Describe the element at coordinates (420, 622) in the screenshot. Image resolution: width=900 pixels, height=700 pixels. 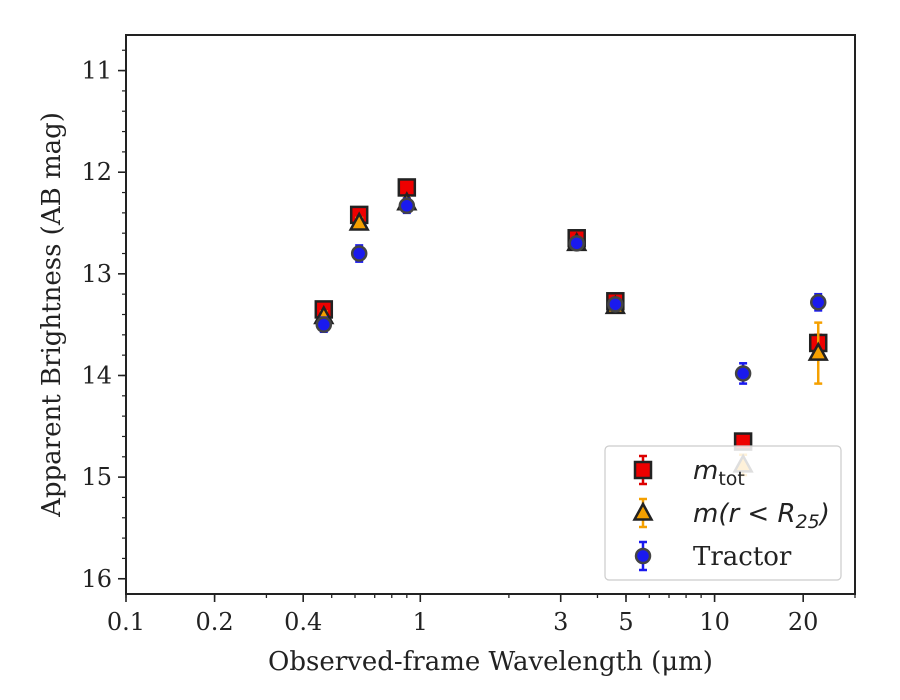
I see `x-tick-label: 1` at that location.